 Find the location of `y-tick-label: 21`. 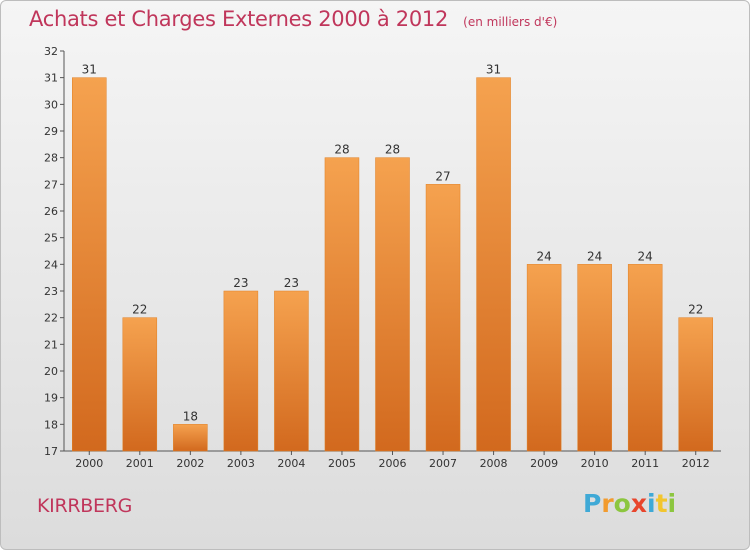

y-tick-label: 21 is located at coordinates (51, 344).